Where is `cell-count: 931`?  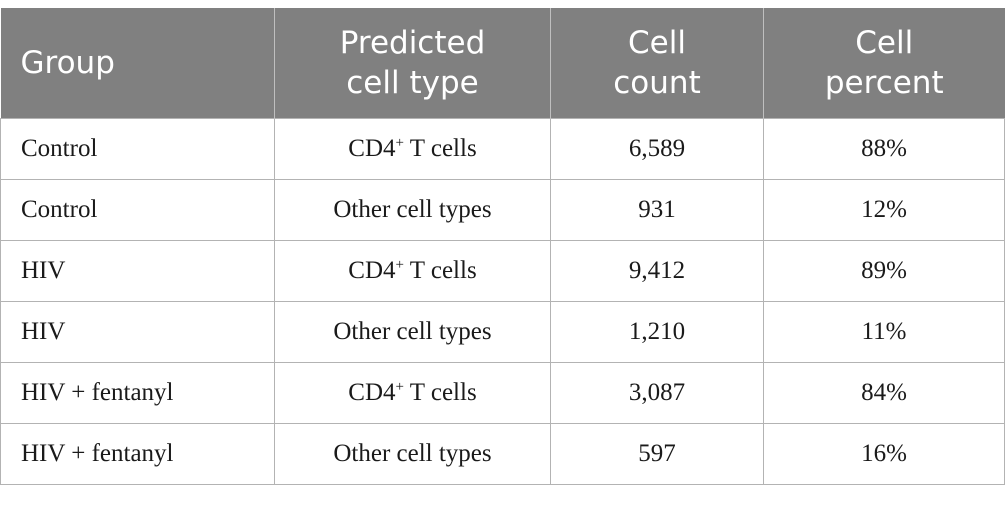
cell-count: 931 is located at coordinates (657, 209).